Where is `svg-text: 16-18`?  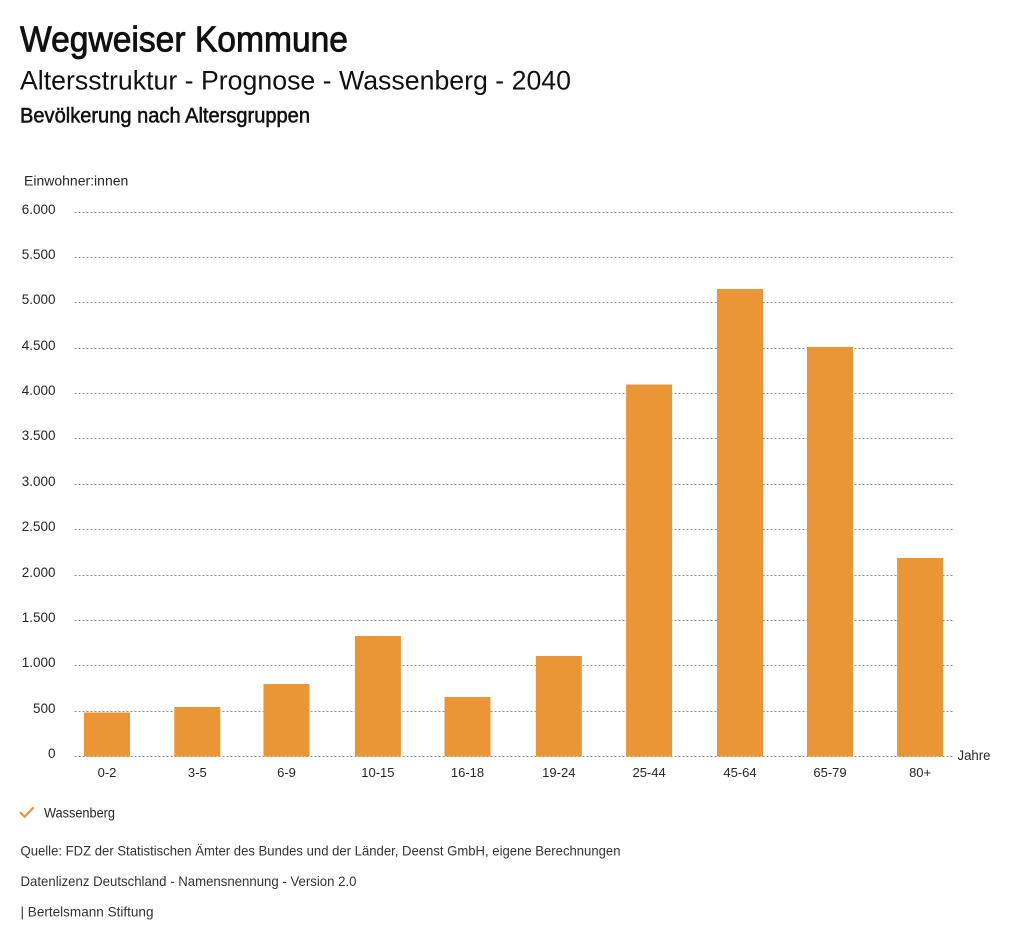 svg-text: 16-18 is located at coordinates (467, 772).